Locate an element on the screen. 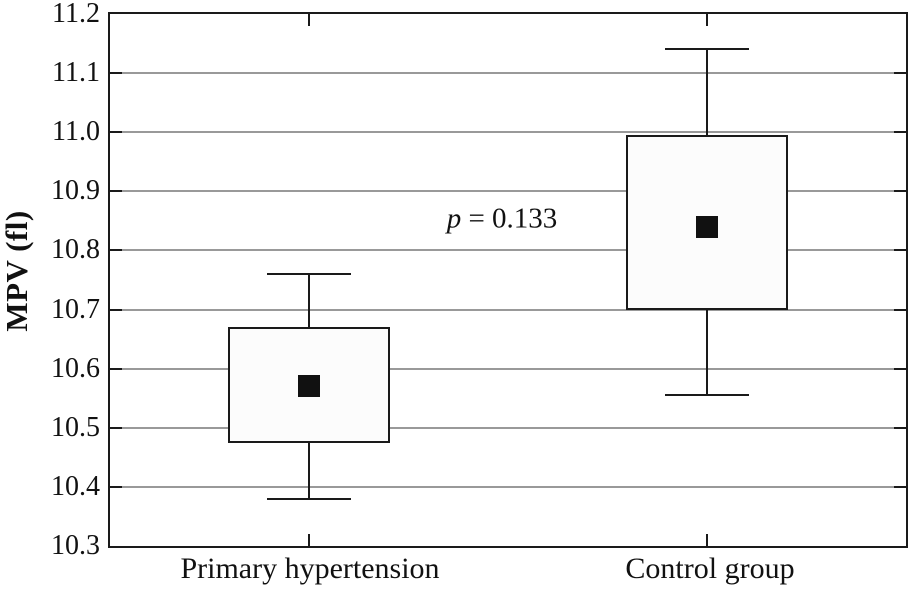 This screenshot has height=597, width=912. y-tick-label: 10.7 is located at coordinates (75, 309).